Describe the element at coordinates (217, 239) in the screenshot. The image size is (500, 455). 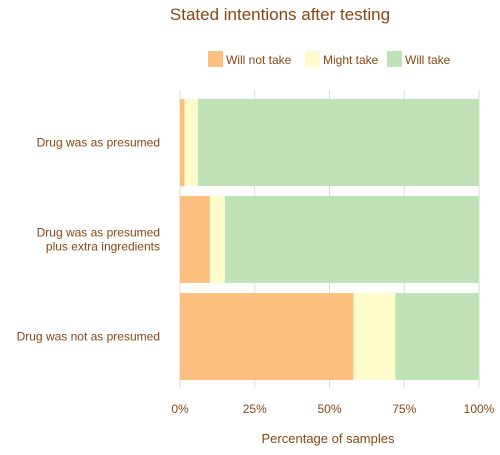
I see `bar-1-might-take` at that location.